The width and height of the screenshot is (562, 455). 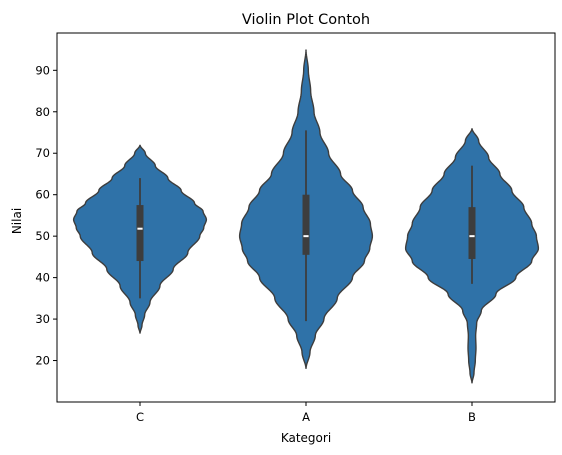 What do you see at coordinates (42, 70) in the screenshot?
I see `y-tick-label-90: 90` at bounding box center [42, 70].